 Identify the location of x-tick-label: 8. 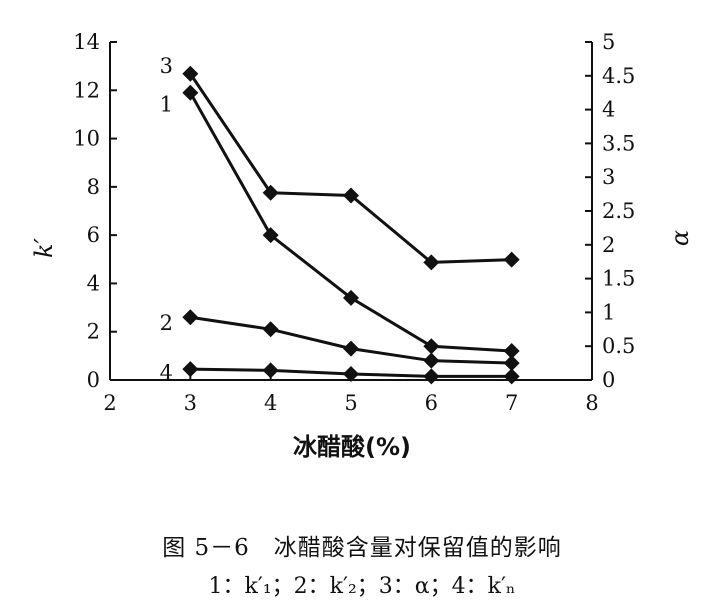
(591, 403).